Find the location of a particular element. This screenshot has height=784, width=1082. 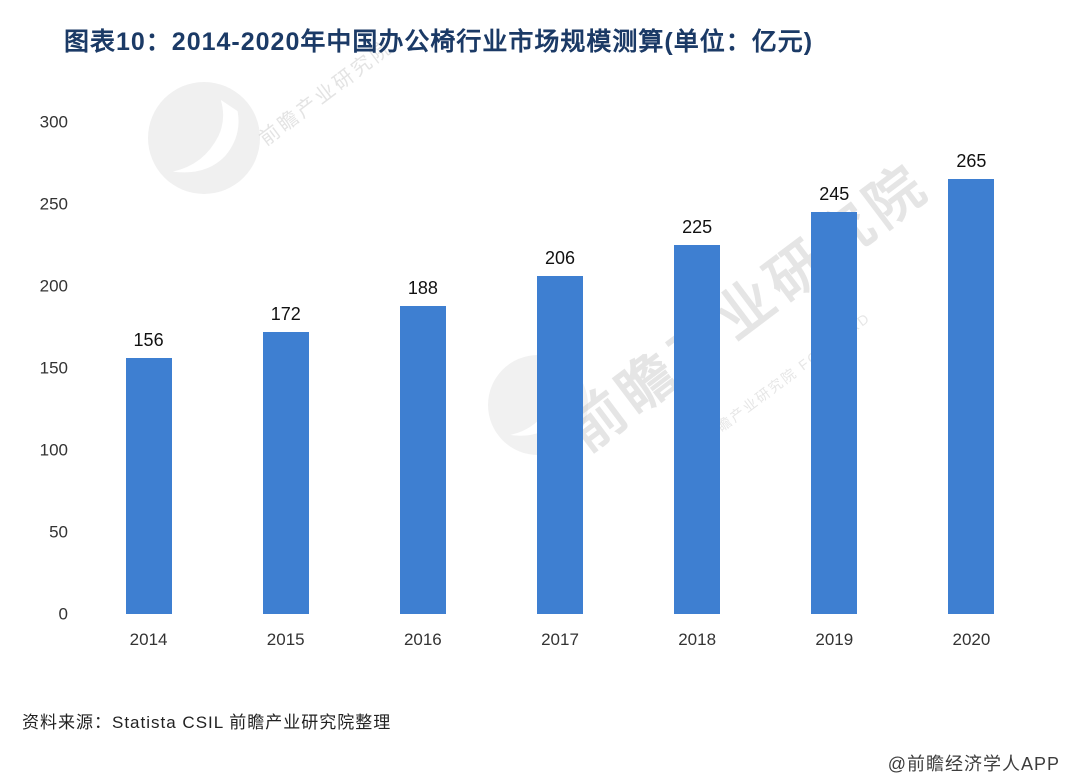

x-axis-label: 2015 is located at coordinates (285, 639).